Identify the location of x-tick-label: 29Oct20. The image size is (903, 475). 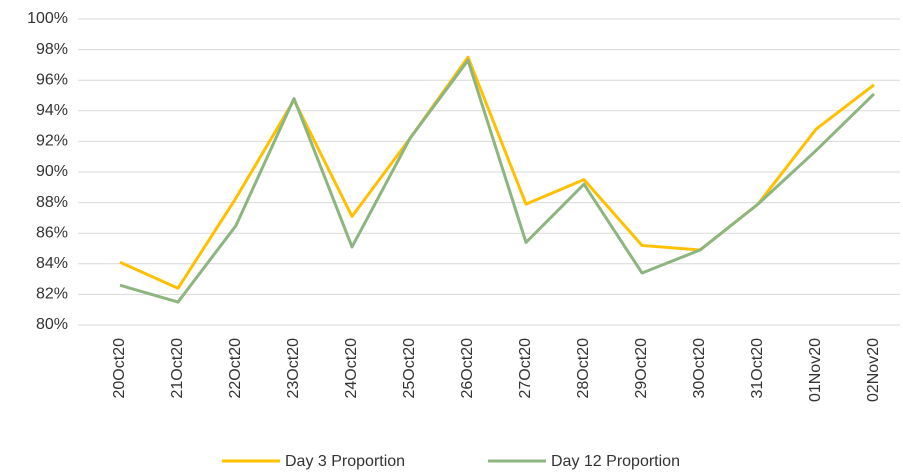
(641, 368).